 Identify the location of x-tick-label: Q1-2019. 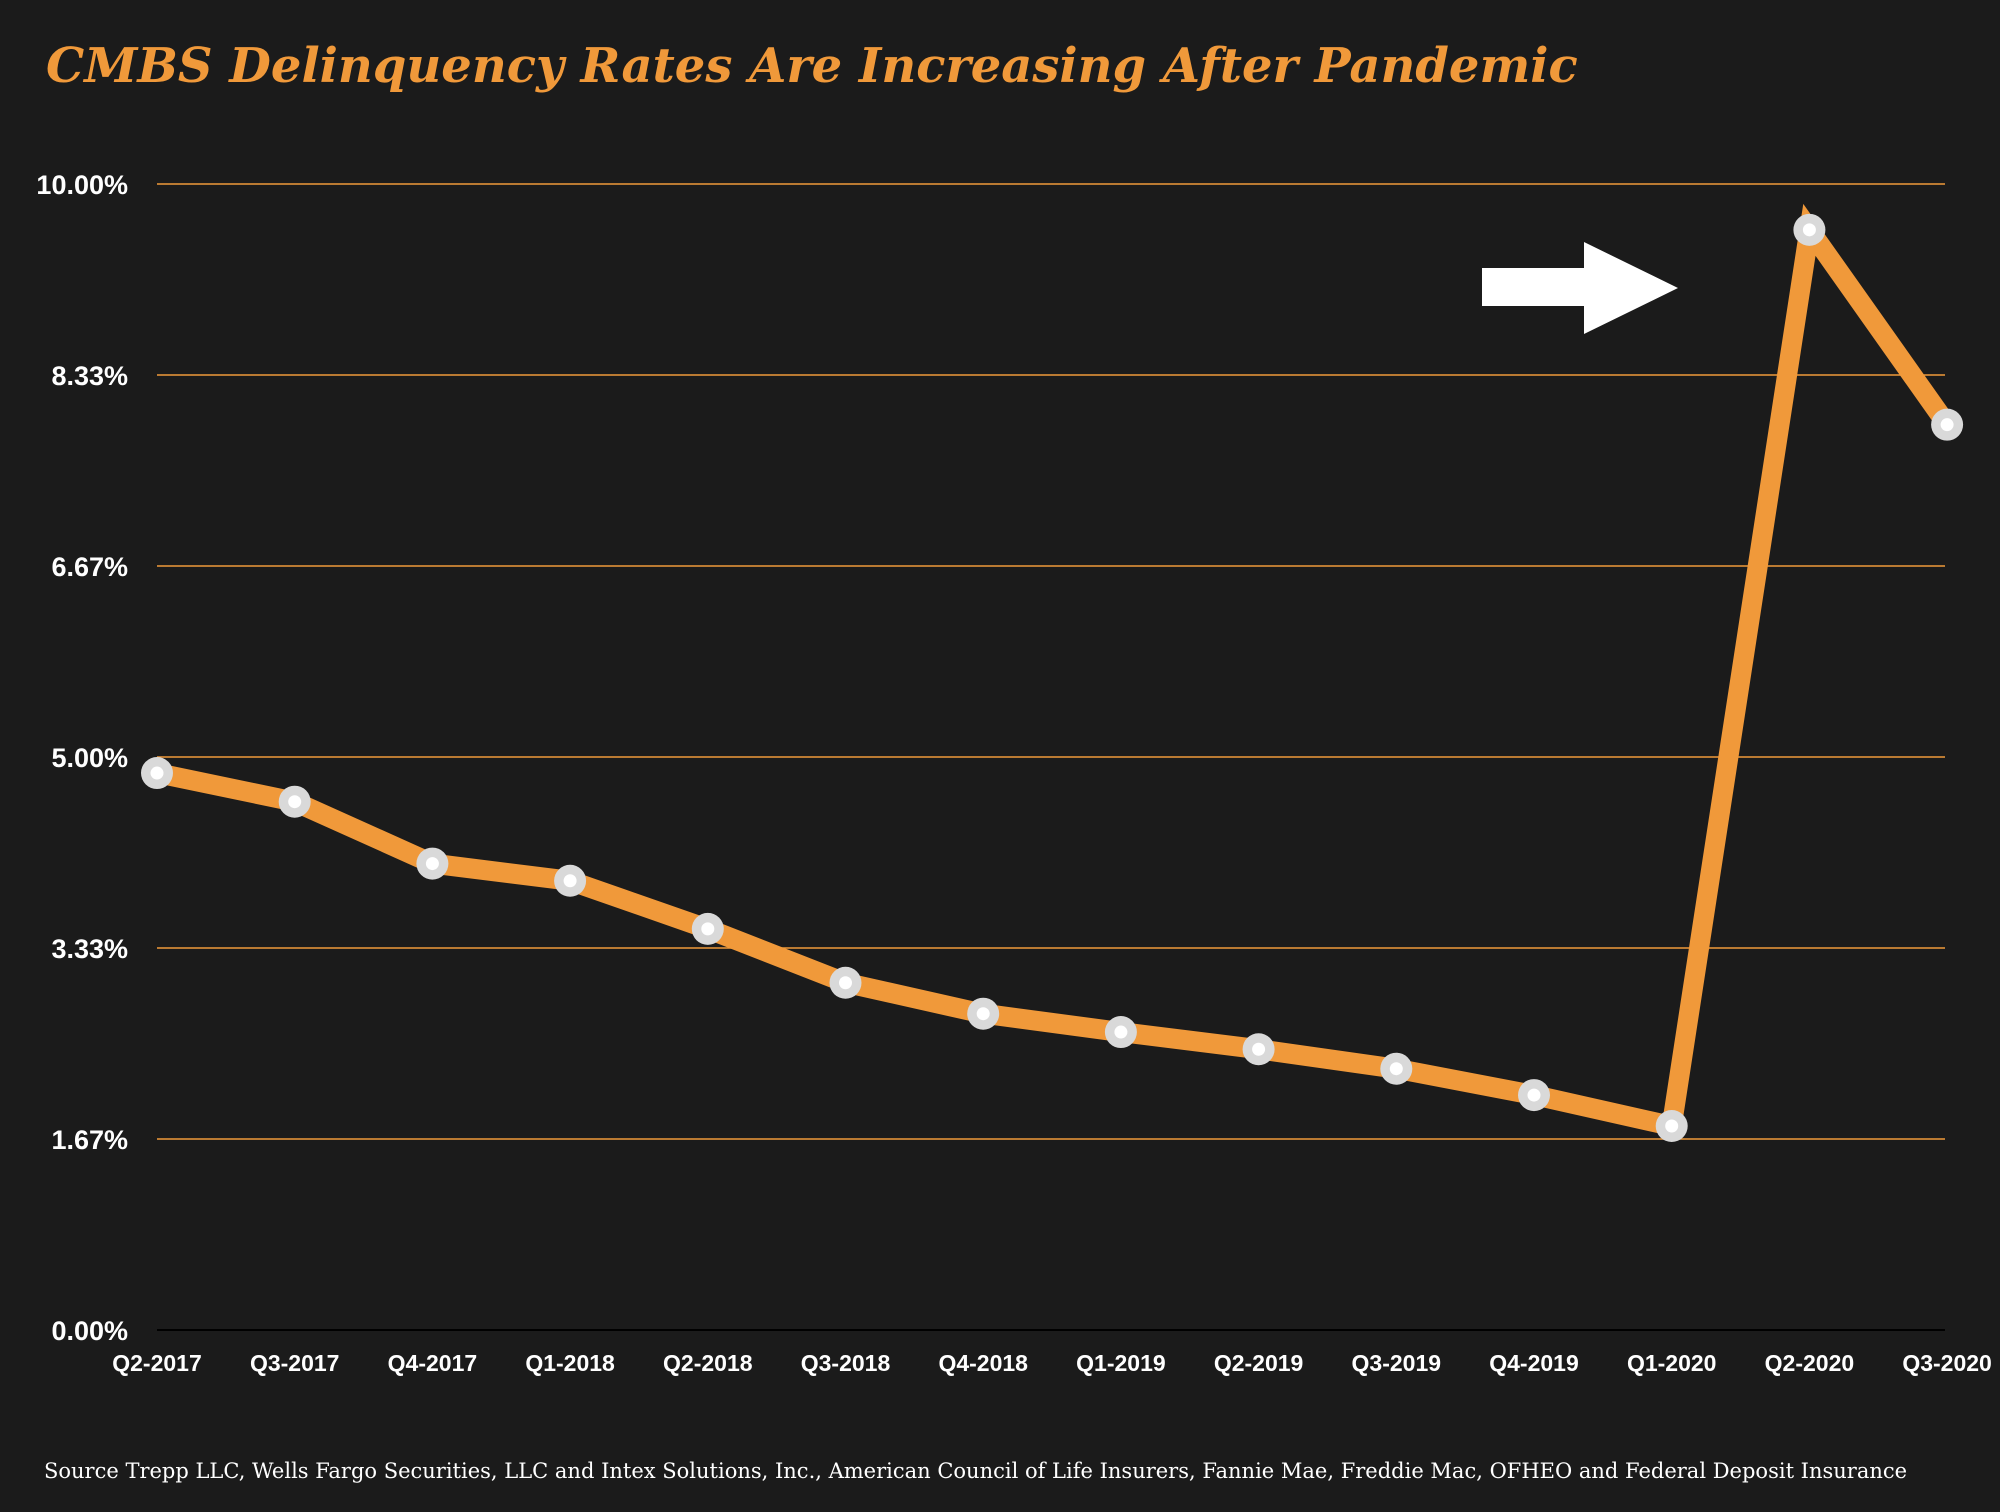
(1121, 1363).